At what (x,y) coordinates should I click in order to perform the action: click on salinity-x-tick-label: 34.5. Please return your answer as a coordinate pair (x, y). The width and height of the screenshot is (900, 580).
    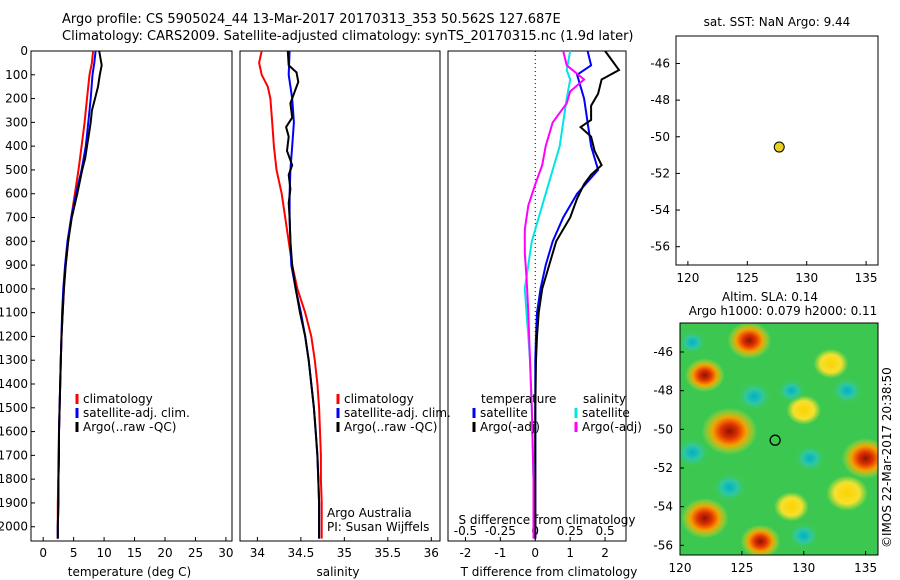
    Looking at the image, I should click on (301, 553).